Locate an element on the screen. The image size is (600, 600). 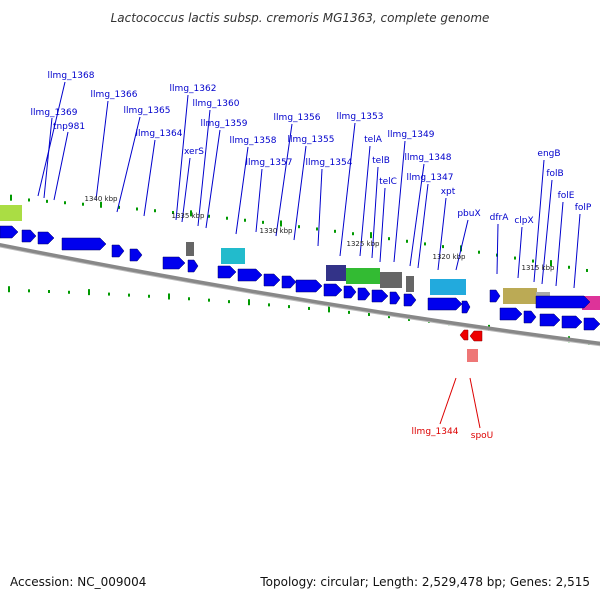
gene-label: xpt is located at coordinates (448, 192).